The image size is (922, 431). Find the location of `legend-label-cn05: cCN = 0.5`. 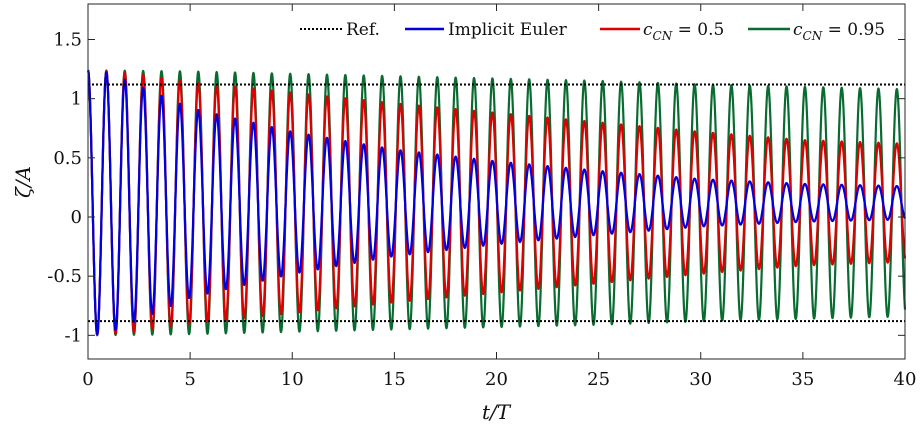

legend-label-cn05: cCN = 0.5 is located at coordinates (683, 31).